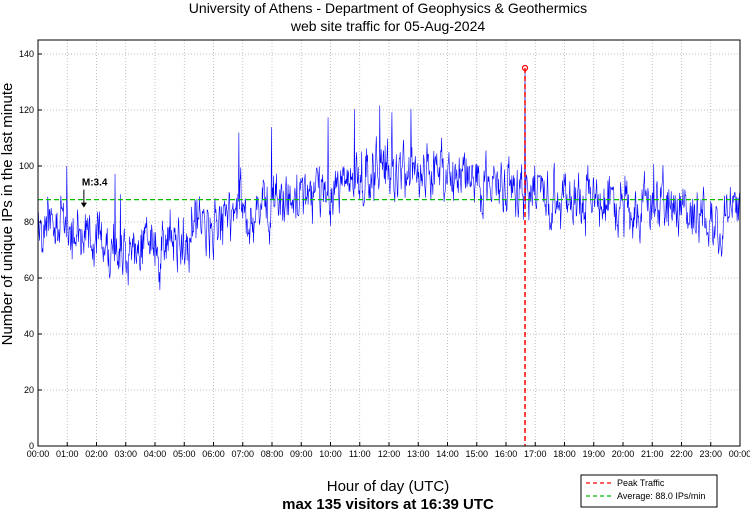 The width and height of the screenshot is (750, 511). What do you see at coordinates (652, 454) in the screenshot?
I see `x-tick-label: 21:00` at bounding box center [652, 454].